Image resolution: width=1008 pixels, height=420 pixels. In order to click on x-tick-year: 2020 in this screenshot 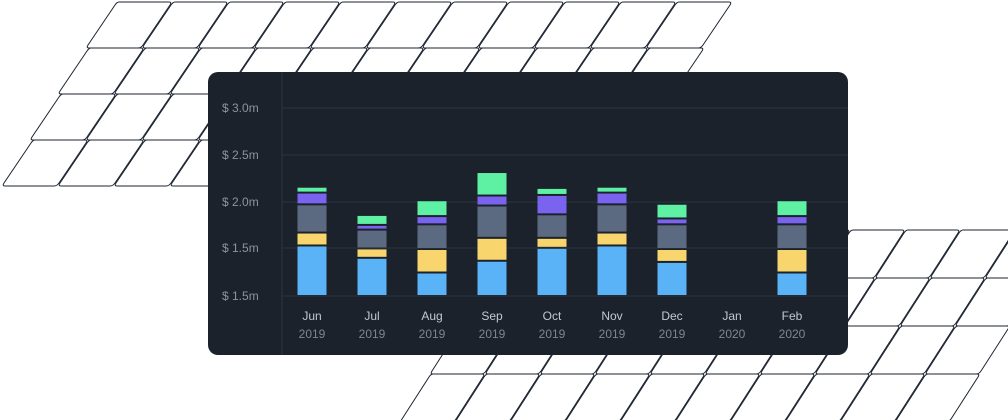, I will do `click(732, 334)`.